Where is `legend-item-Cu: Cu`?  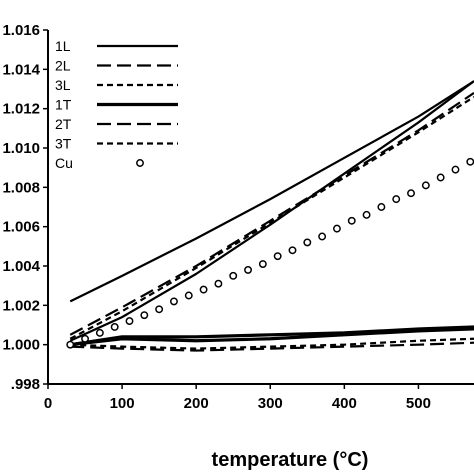
legend-item-Cu: Cu is located at coordinates (99, 163).